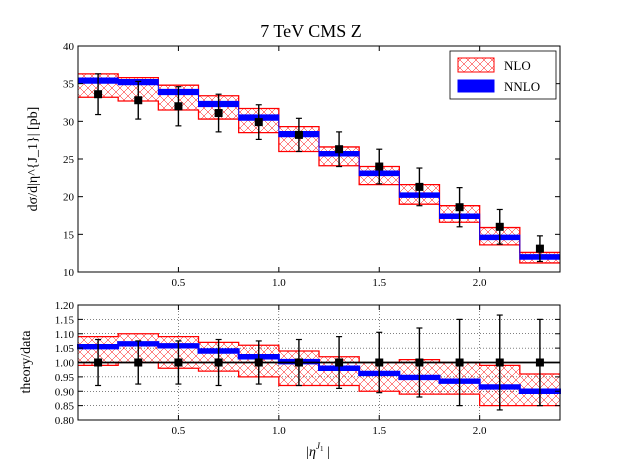 This screenshot has width=623, height=467. What do you see at coordinates (522, 86) in the screenshot?
I see `legend-nnlo-label: NNLO` at bounding box center [522, 86].